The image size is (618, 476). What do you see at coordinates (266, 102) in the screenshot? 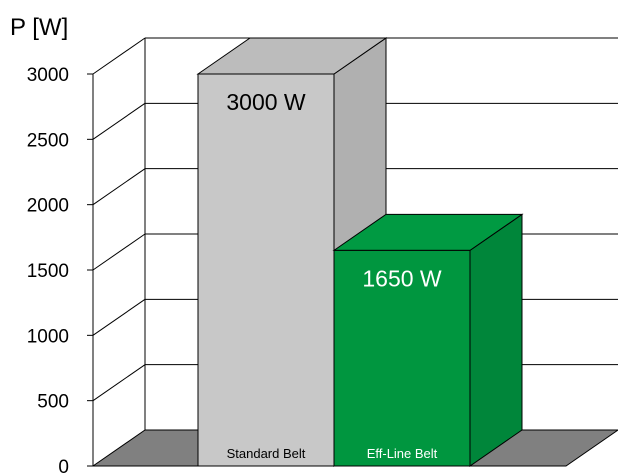
I see `data-label: 3000 W` at bounding box center [266, 102].